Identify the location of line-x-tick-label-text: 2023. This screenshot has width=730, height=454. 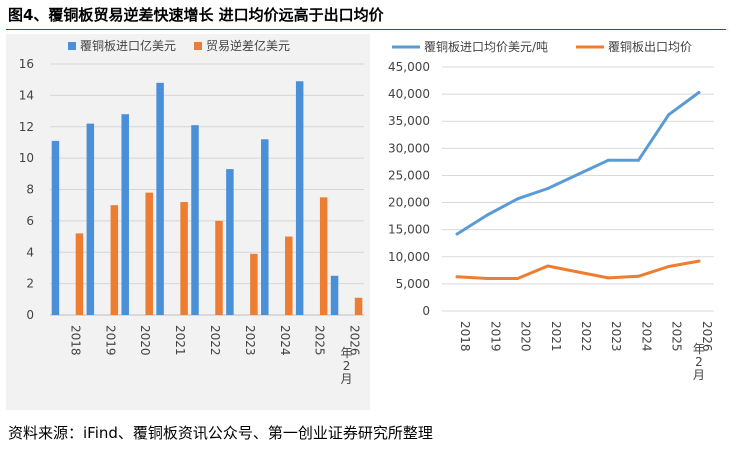
(616, 336).